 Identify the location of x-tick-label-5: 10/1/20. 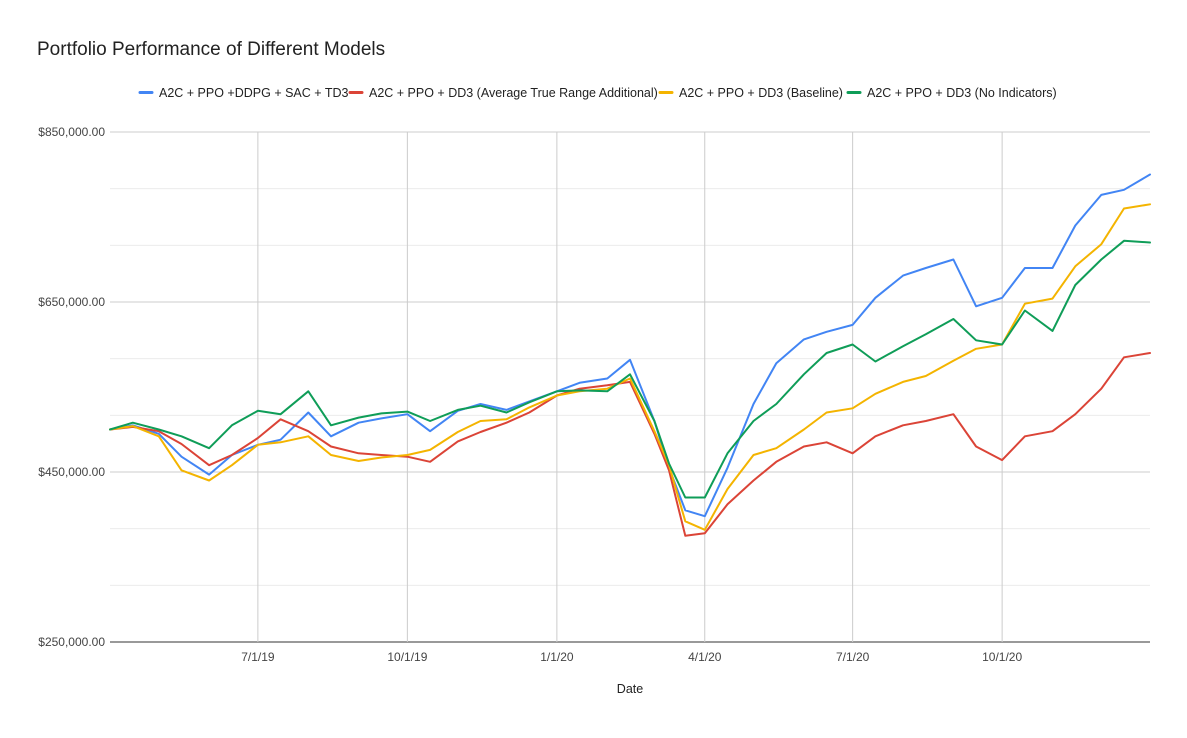
(1002, 657).